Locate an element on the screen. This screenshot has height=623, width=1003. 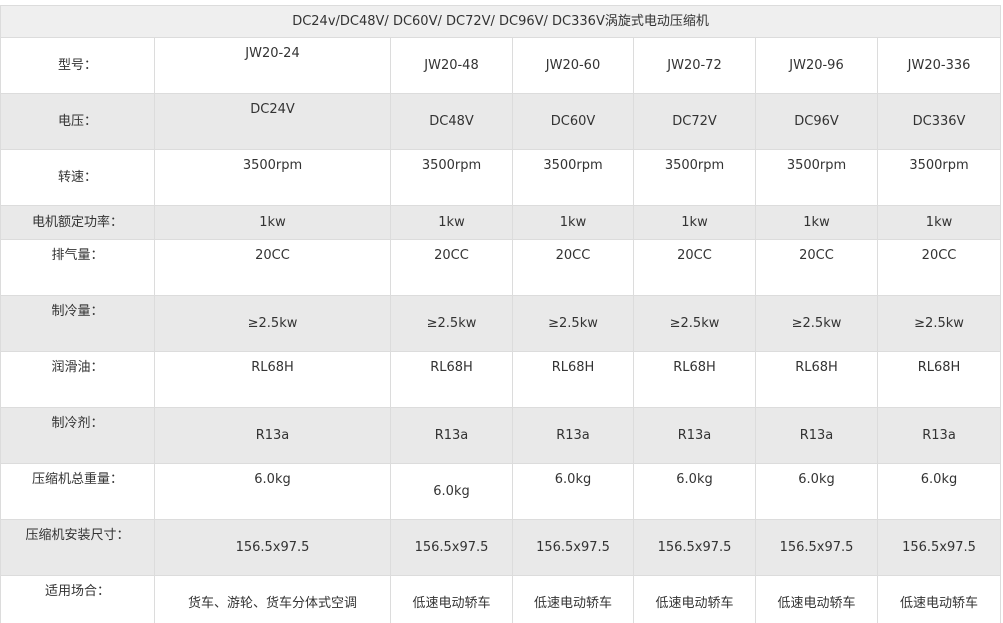
row-label-cell: 转速： is located at coordinates (77, 177).